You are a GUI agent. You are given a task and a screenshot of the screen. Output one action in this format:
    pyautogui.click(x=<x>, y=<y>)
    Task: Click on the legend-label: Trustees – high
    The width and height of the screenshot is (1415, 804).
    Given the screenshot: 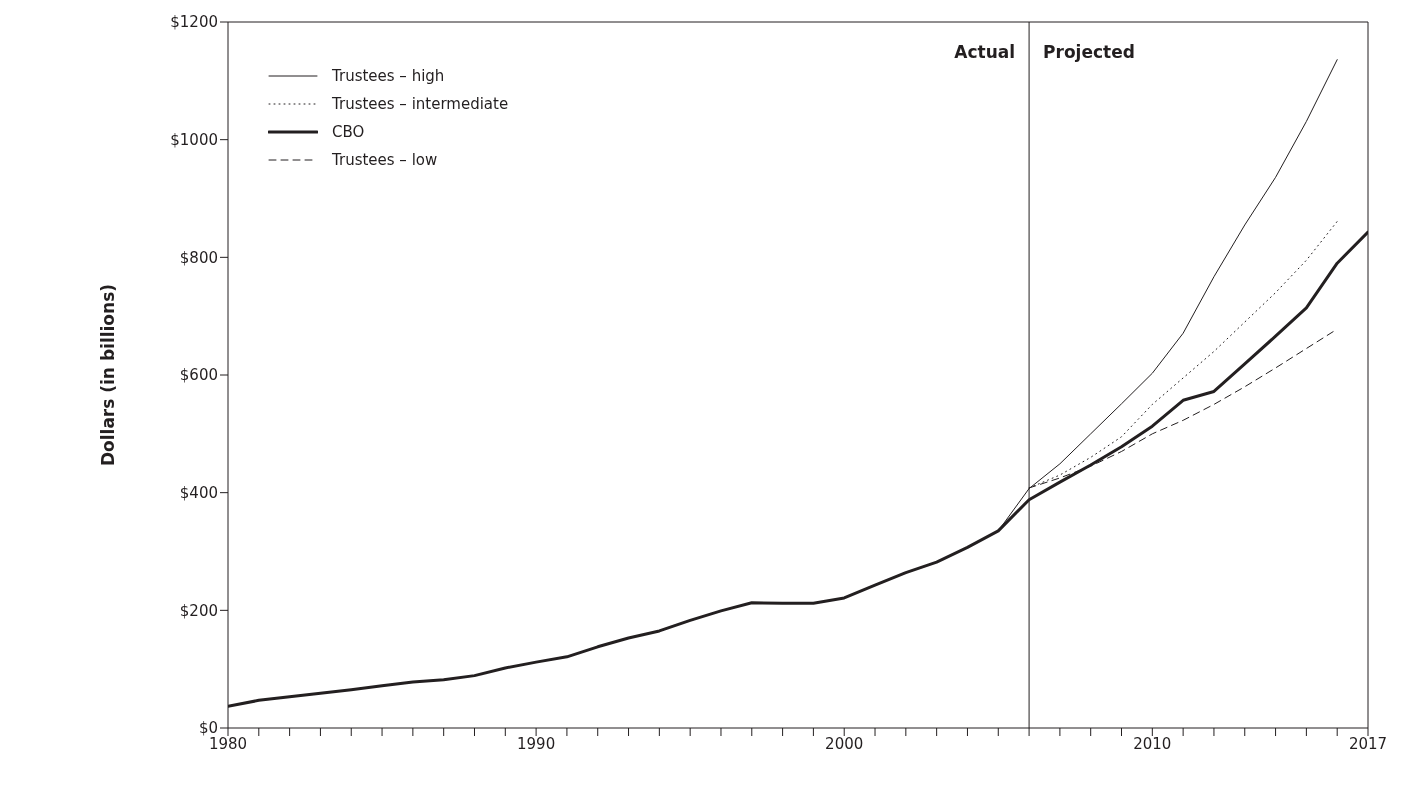 What is the action you would take?
    pyautogui.click(x=388, y=76)
    